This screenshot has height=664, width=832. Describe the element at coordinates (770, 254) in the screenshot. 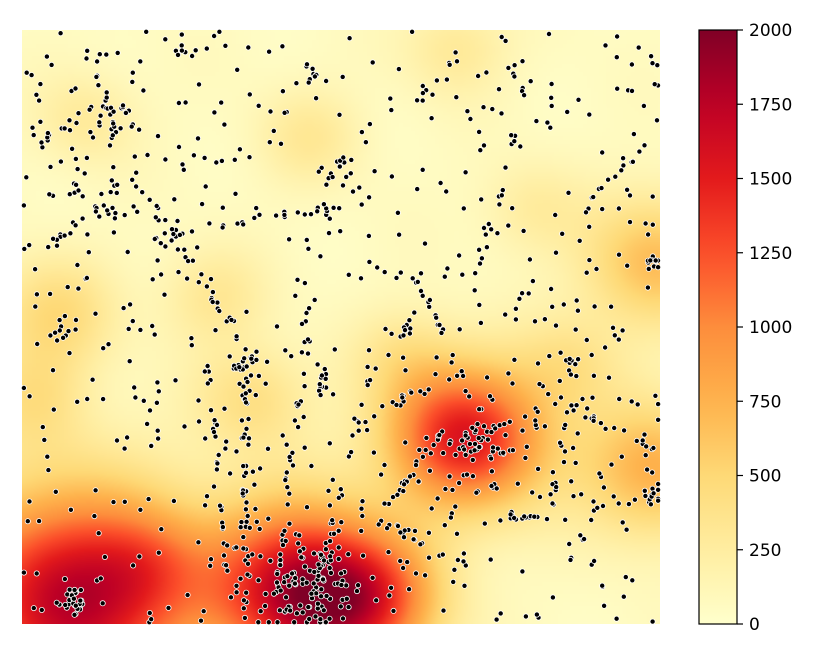

I see `colorbar-tick-label: 1250` at that location.